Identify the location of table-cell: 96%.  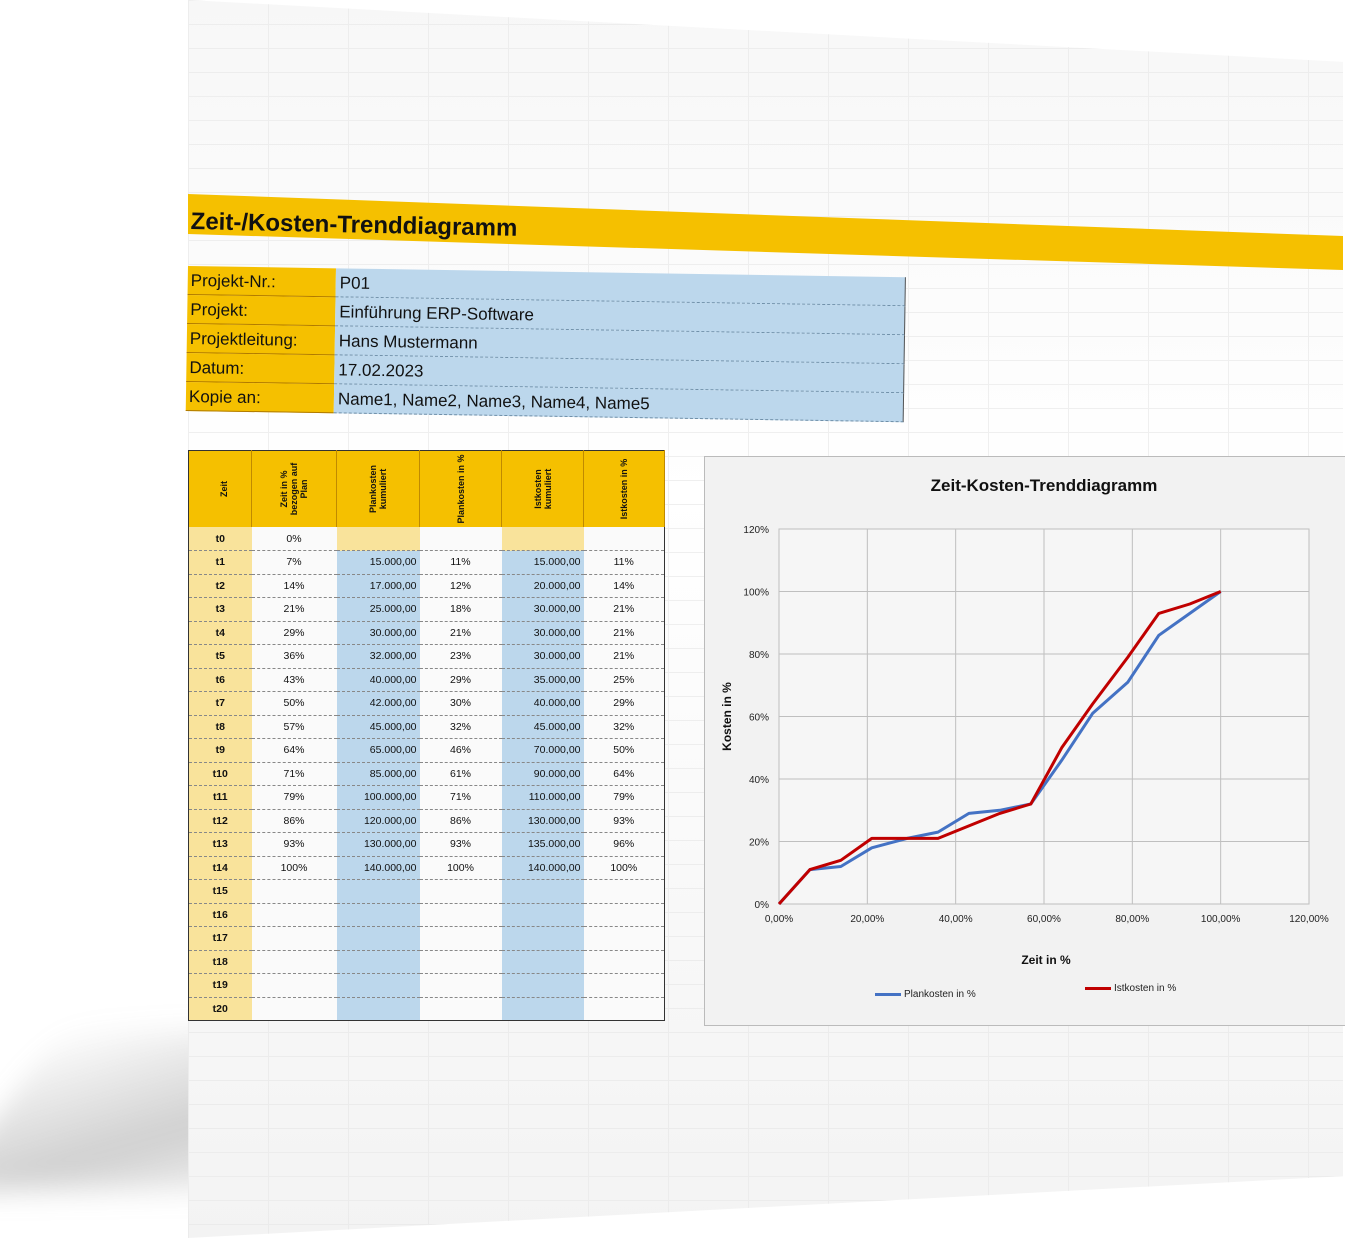
(624, 844).